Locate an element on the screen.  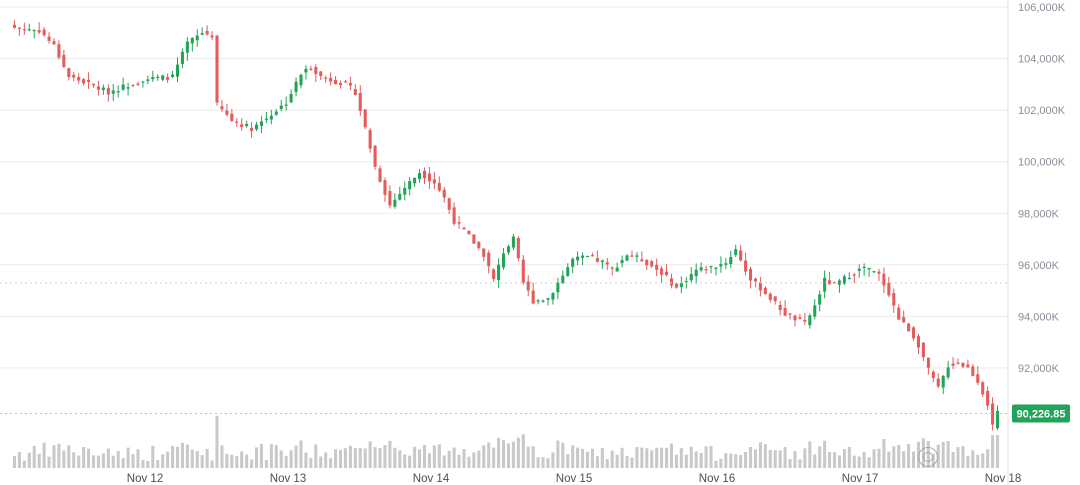
current-price-tag is located at coordinates (1041, 413).